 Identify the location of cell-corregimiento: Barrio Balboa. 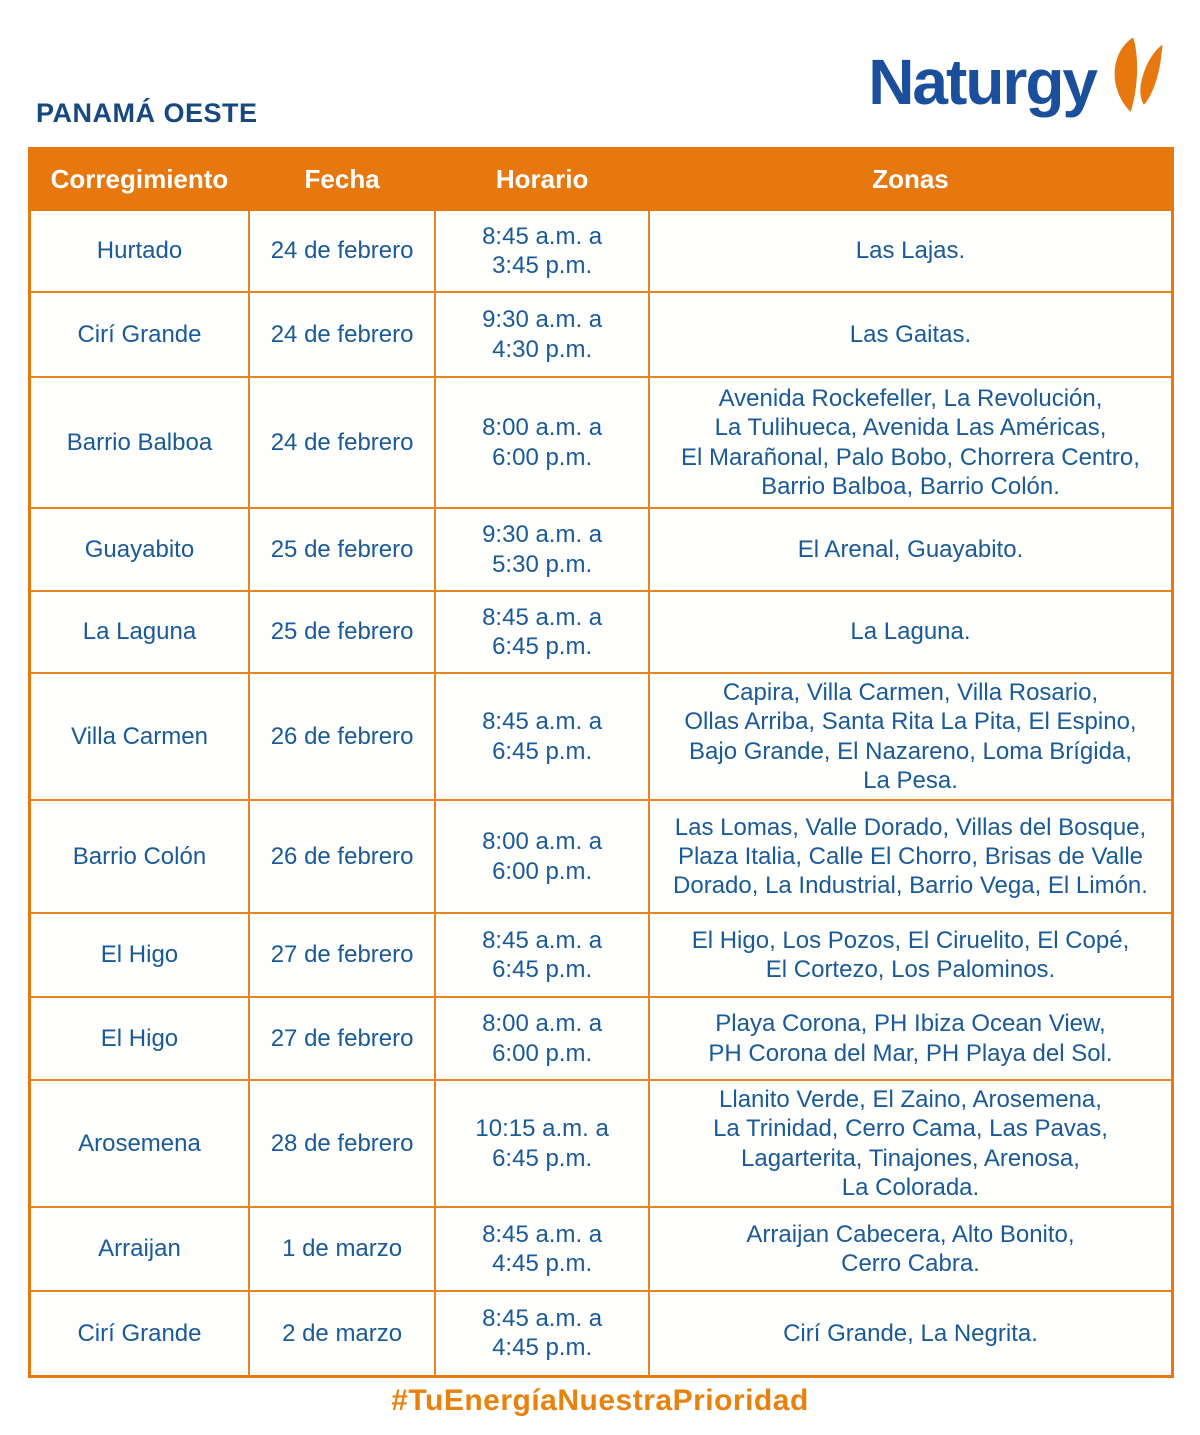
(139, 442).